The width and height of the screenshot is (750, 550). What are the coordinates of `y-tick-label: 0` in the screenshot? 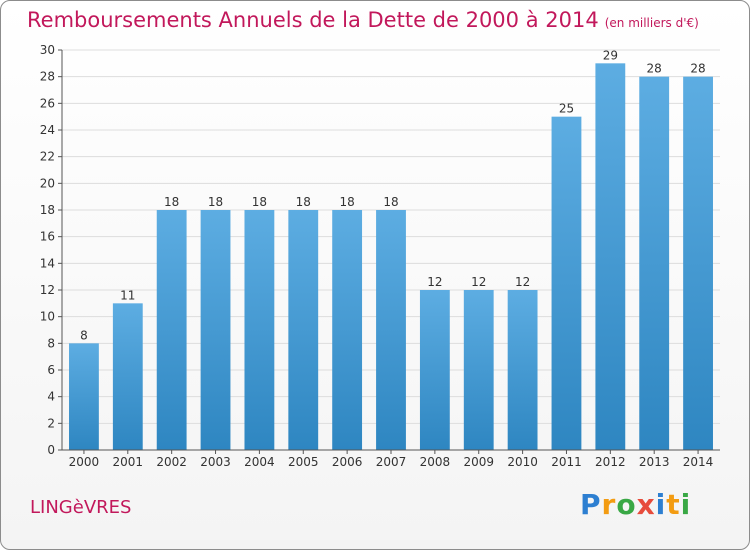 It's located at (51, 450).